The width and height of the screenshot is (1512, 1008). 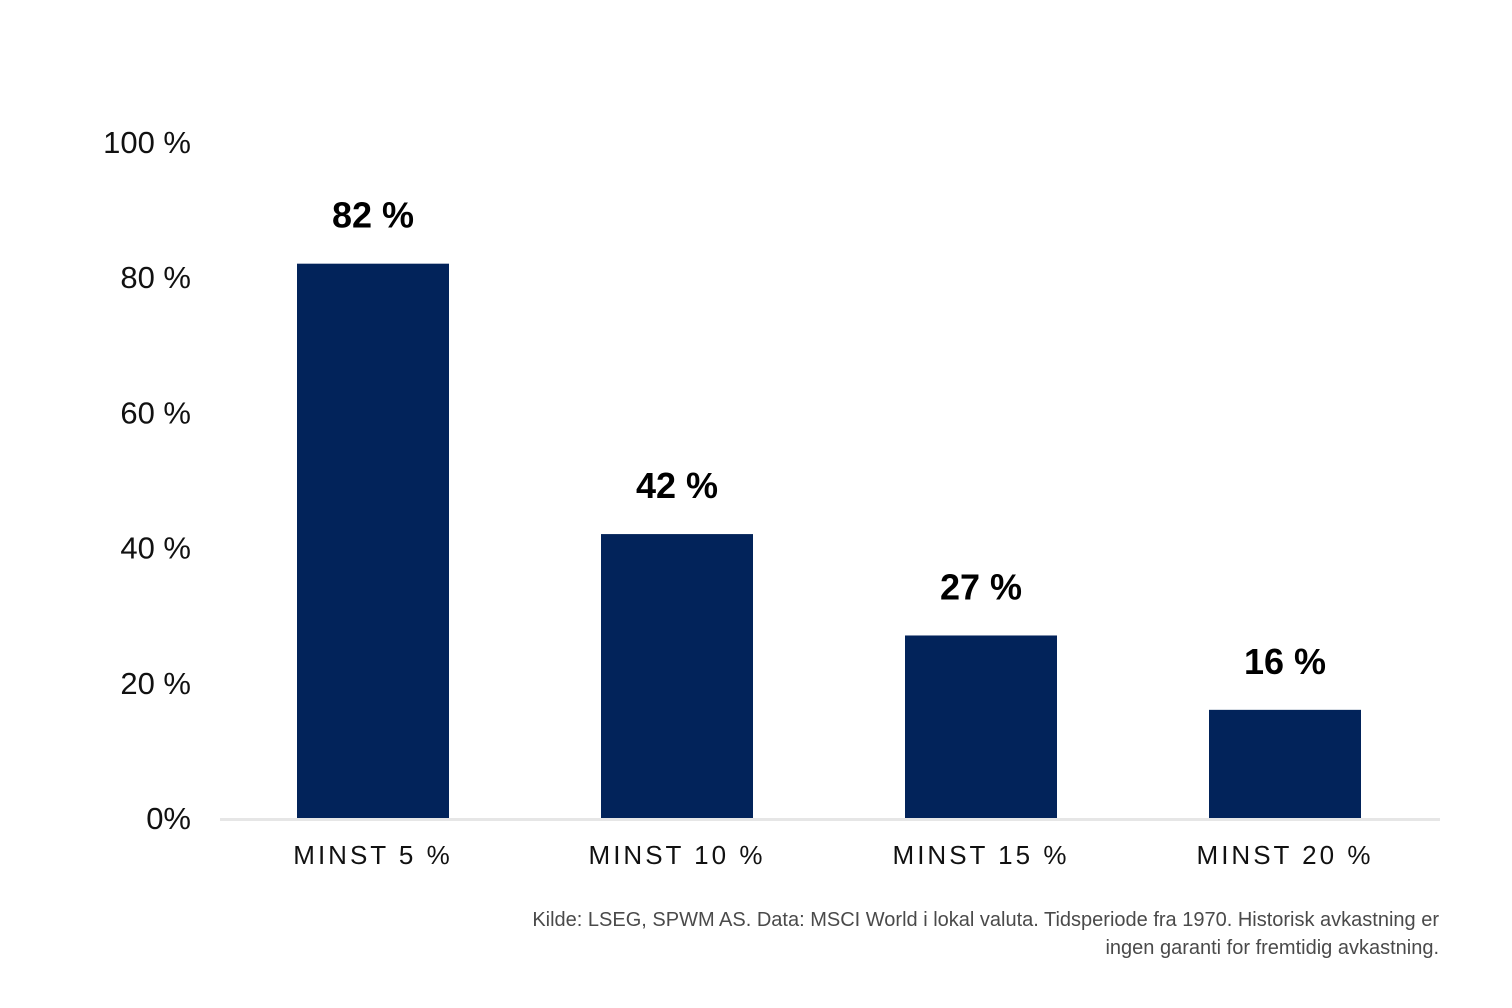 I want to click on y-tick-label: 80 %, so click(x=155, y=277).